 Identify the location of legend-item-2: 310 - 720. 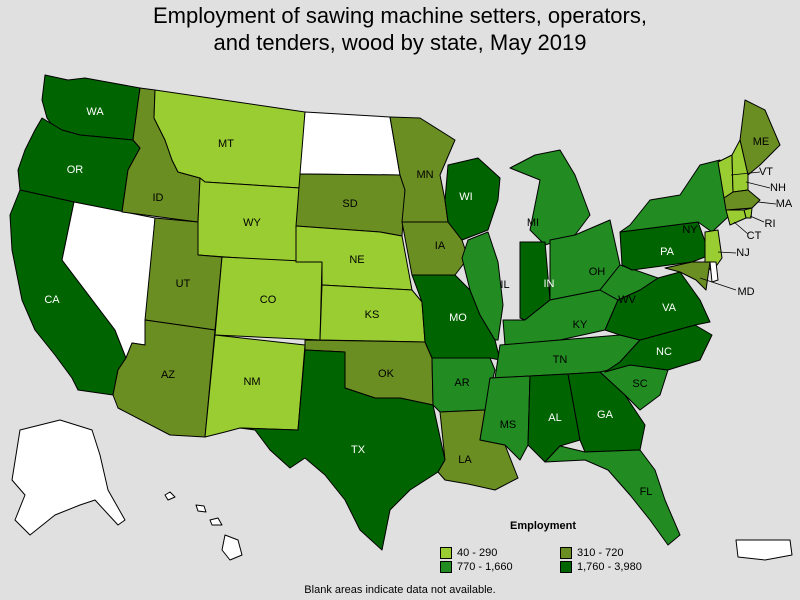
(591, 553).